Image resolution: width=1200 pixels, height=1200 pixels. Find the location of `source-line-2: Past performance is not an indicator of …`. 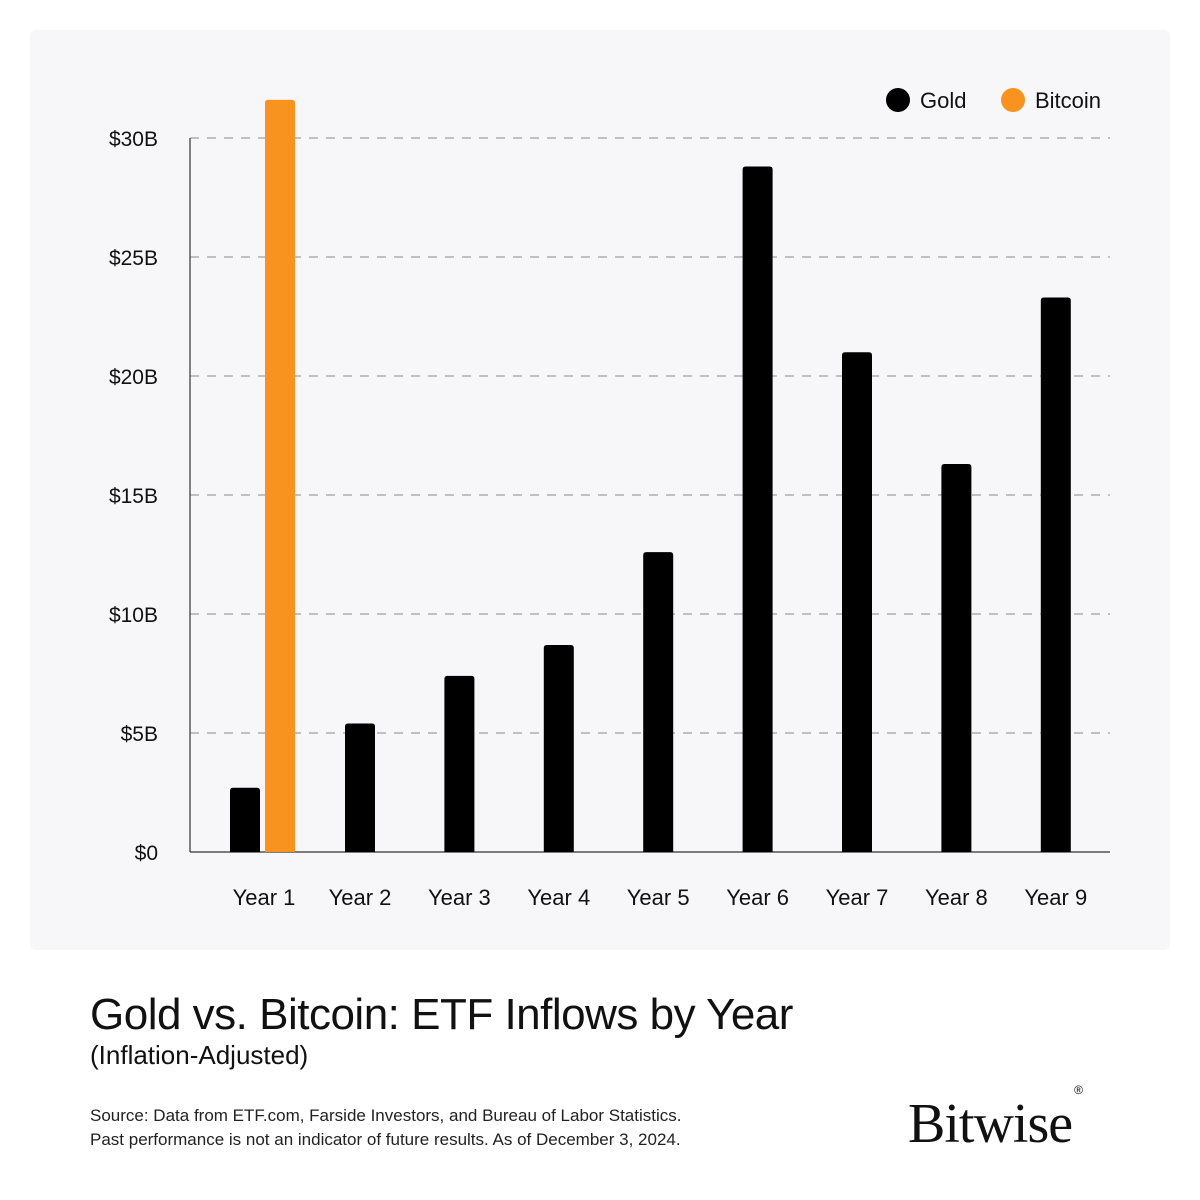

source-line-2: Past performance is not an indicator of … is located at coordinates (385, 1139).